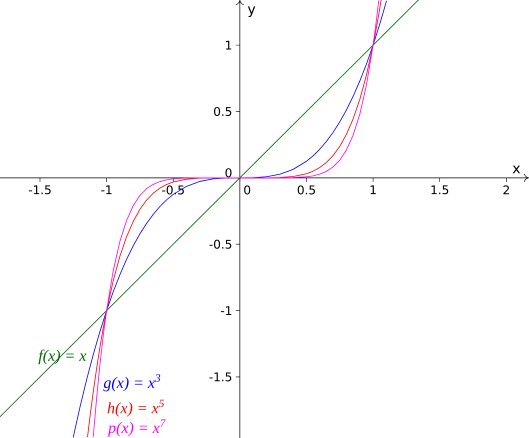  Describe the element at coordinates (106, 189) in the screenshot. I see `x-tick-label: -1` at that location.